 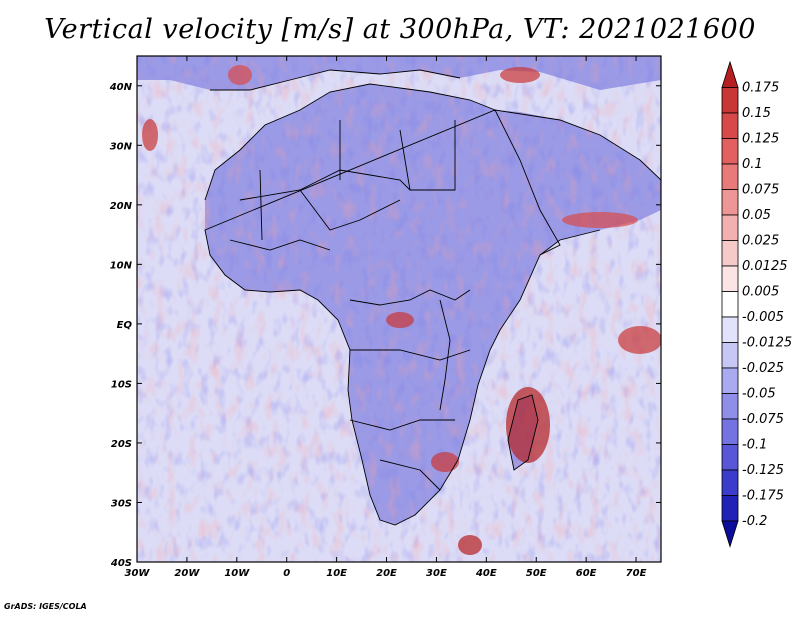 I want to click on colorbar-max-triangle, so click(x=730, y=74).